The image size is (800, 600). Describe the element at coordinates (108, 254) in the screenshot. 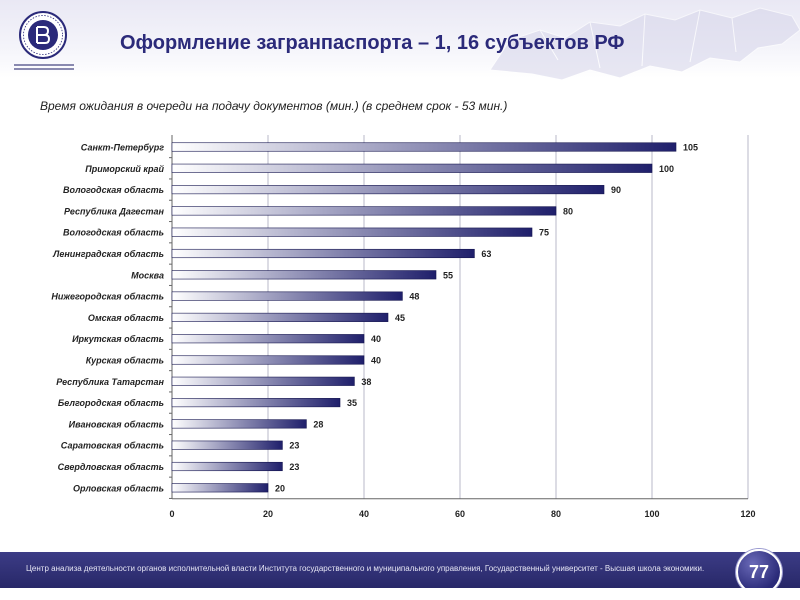

I see `category-label: Ленинградская область` at that location.